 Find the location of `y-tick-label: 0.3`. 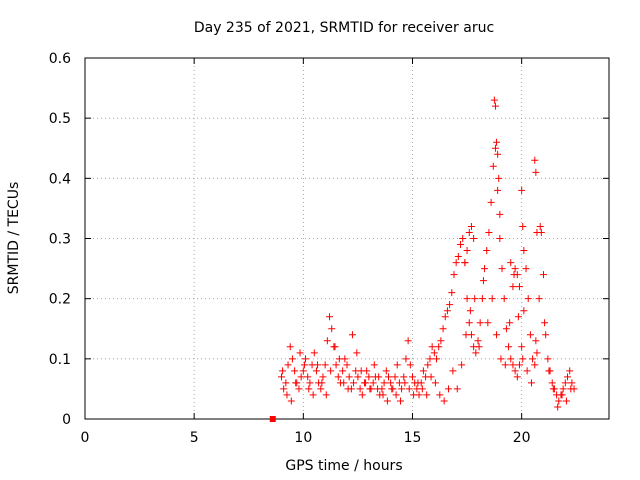

y-tick-label: 0.3 is located at coordinates (60, 240).